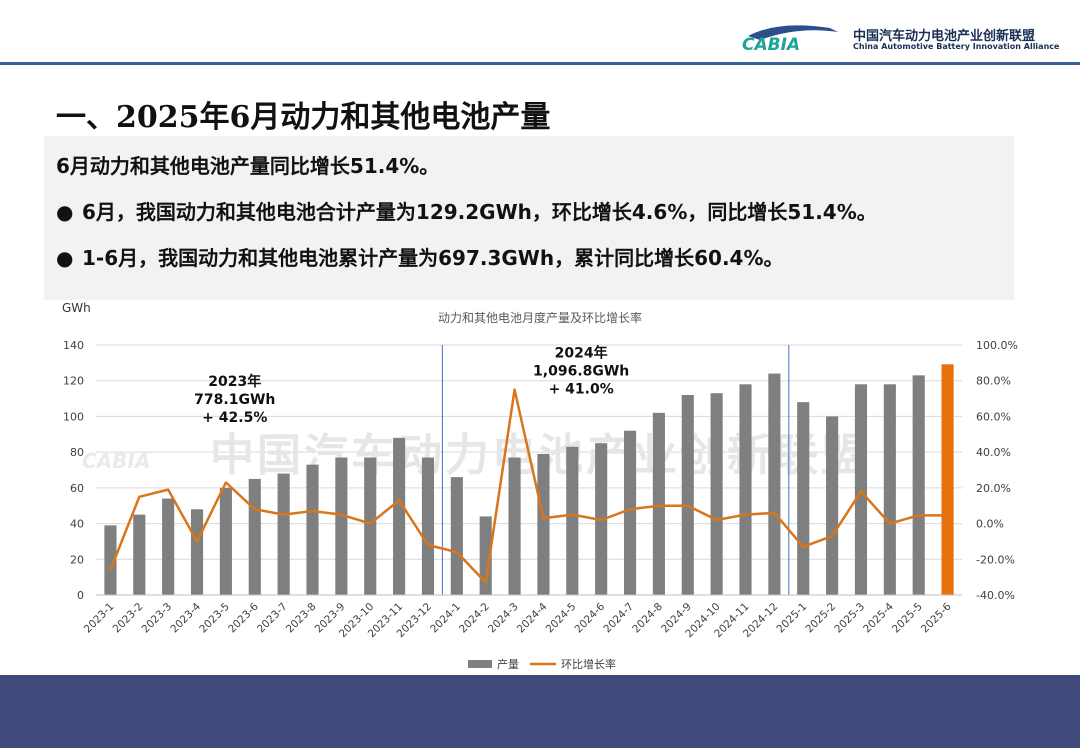 The image size is (1080, 748). Describe the element at coordinates (993, 381) in the screenshot. I see `y2-tick-label: 80.0%` at that location.